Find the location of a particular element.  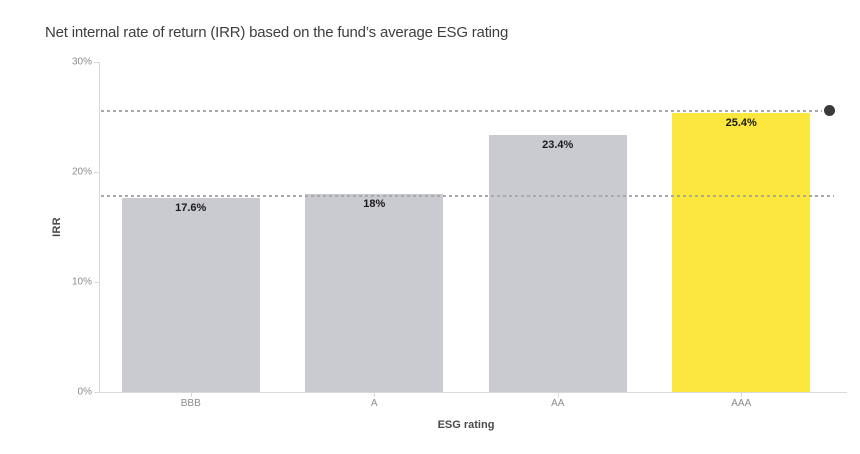

y-tick-label: 10% is located at coordinates (81, 282).